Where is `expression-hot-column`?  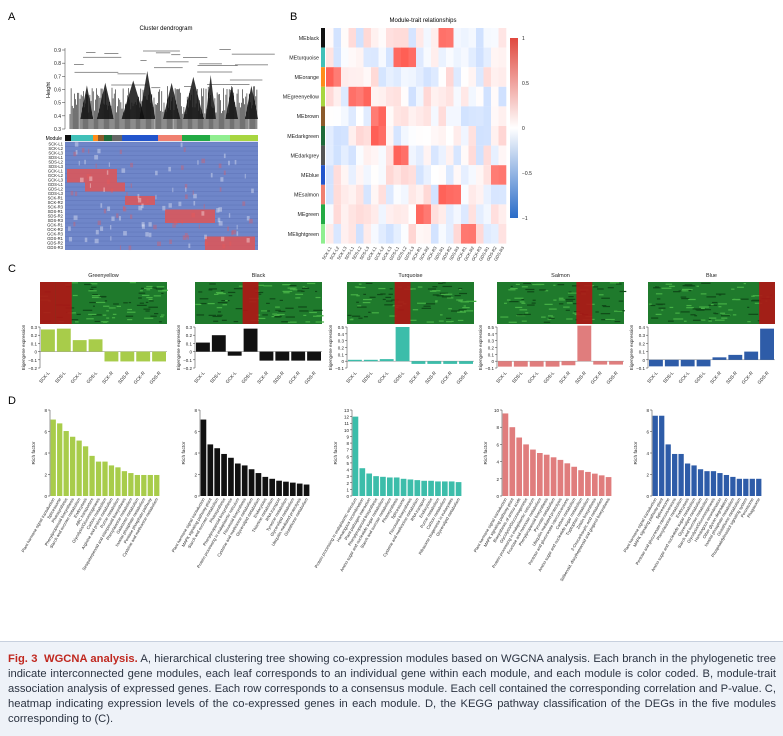
expression-hot-column is located at coordinates (584, 303).